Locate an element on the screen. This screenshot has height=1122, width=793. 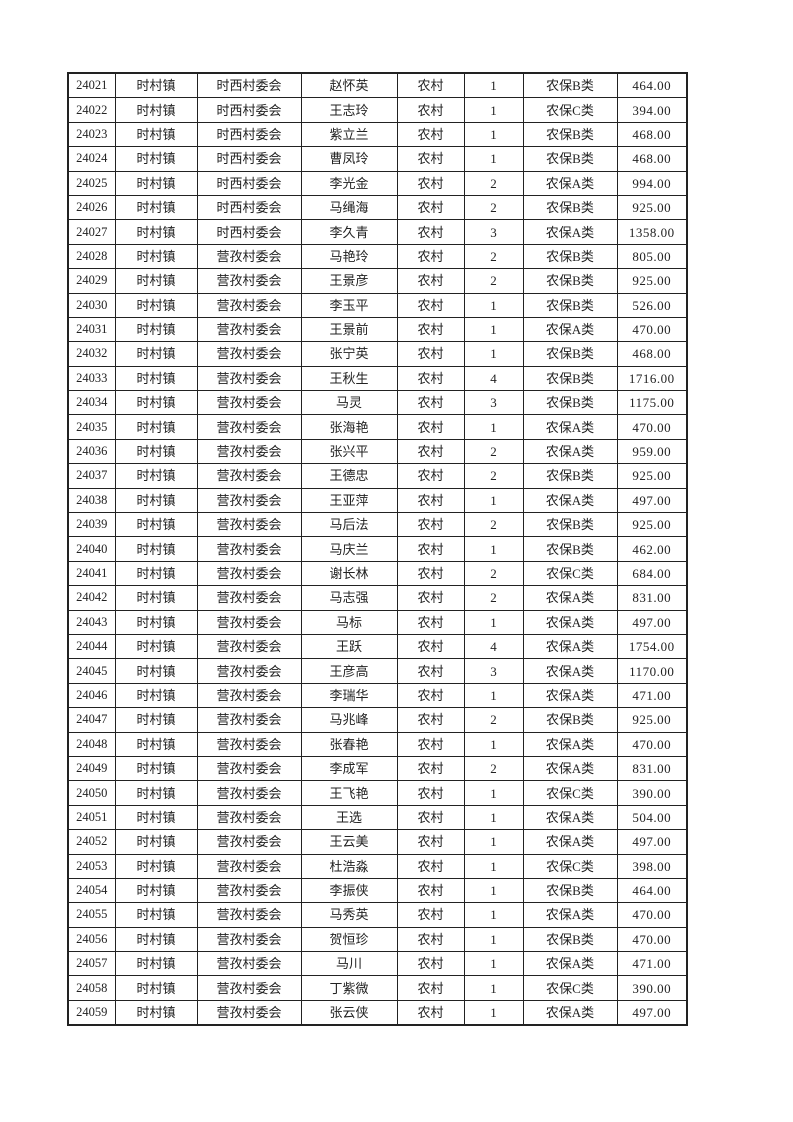
cell-id: 24045 is located at coordinates (91, 671).